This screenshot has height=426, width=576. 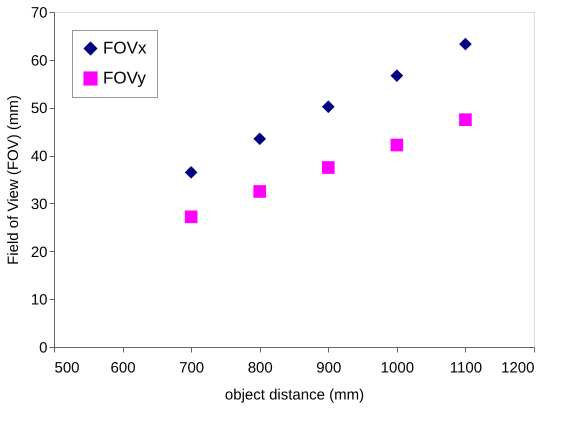 What do you see at coordinates (191, 368) in the screenshot?
I see `x-tick-label: 700` at bounding box center [191, 368].